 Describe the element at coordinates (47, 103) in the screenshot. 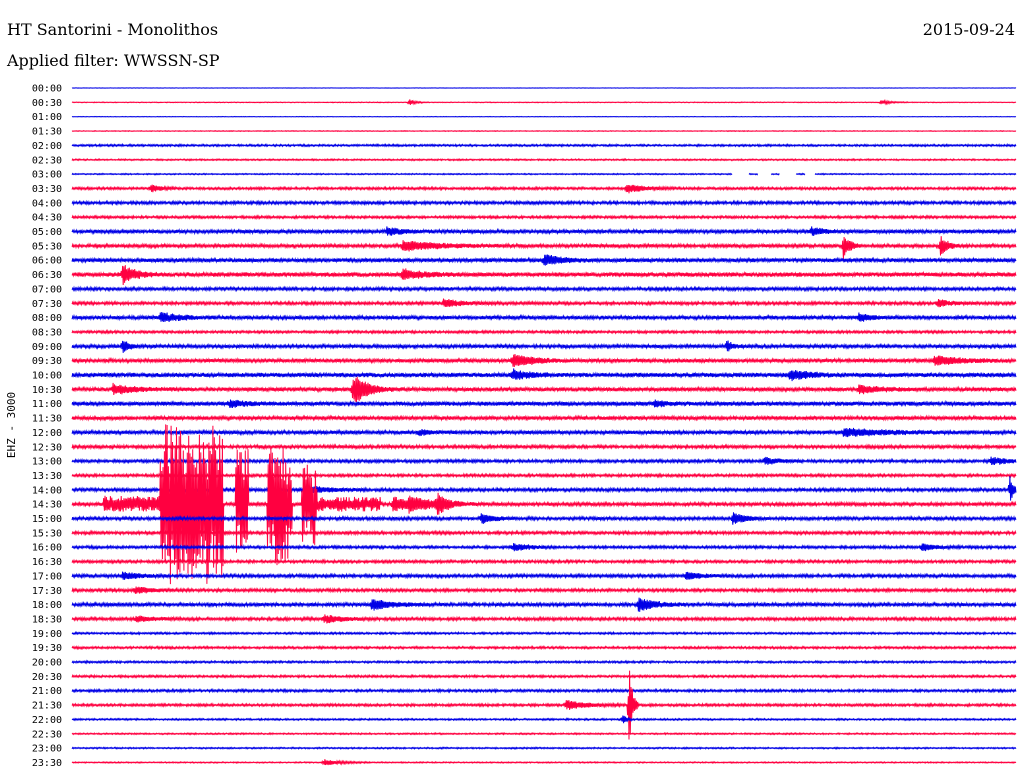

I see `row-time-label: 00:30` at that location.